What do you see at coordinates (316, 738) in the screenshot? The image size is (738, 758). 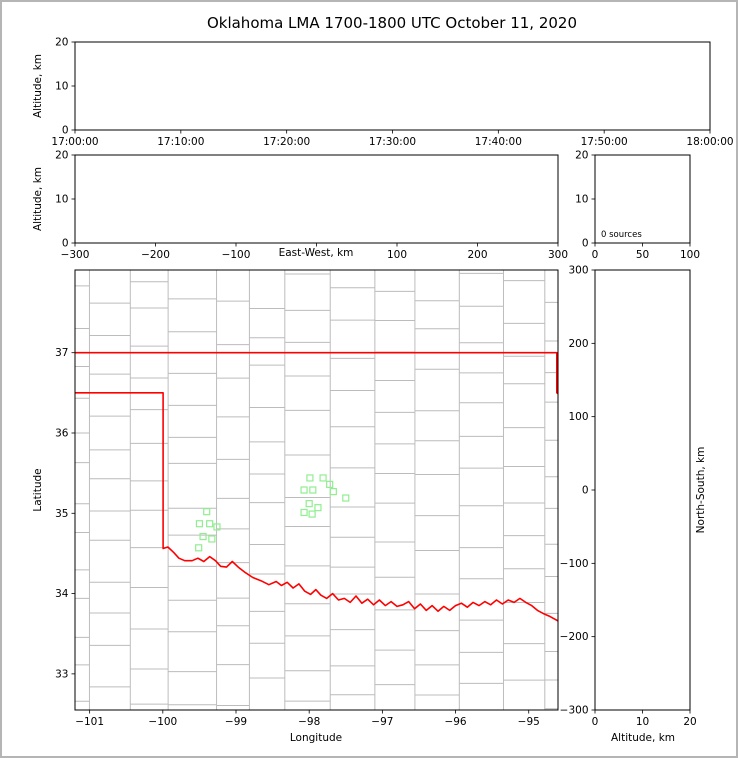 I see `map-xlabel: Longitude` at bounding box center [316, 738].